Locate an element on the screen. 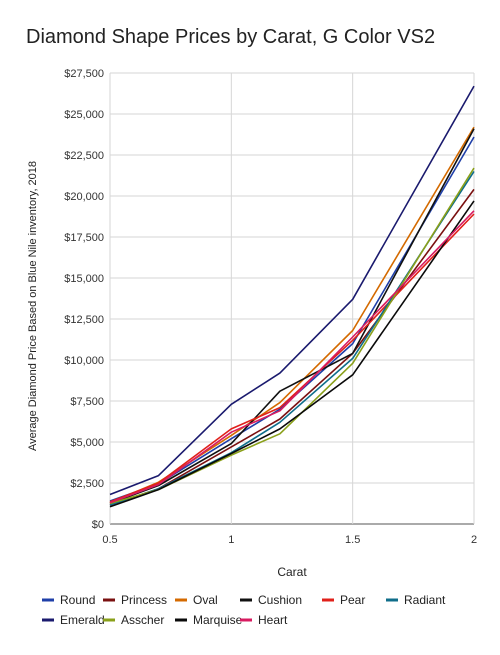 The width and height of the screenshot is (500, 655). legend-label: Princess is located at coordinates (144, 600).